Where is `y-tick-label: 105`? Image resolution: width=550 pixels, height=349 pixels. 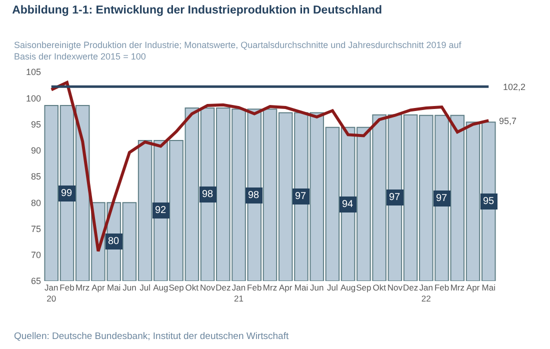
y-tick-label: 105 is located at coordinates (33, 72).